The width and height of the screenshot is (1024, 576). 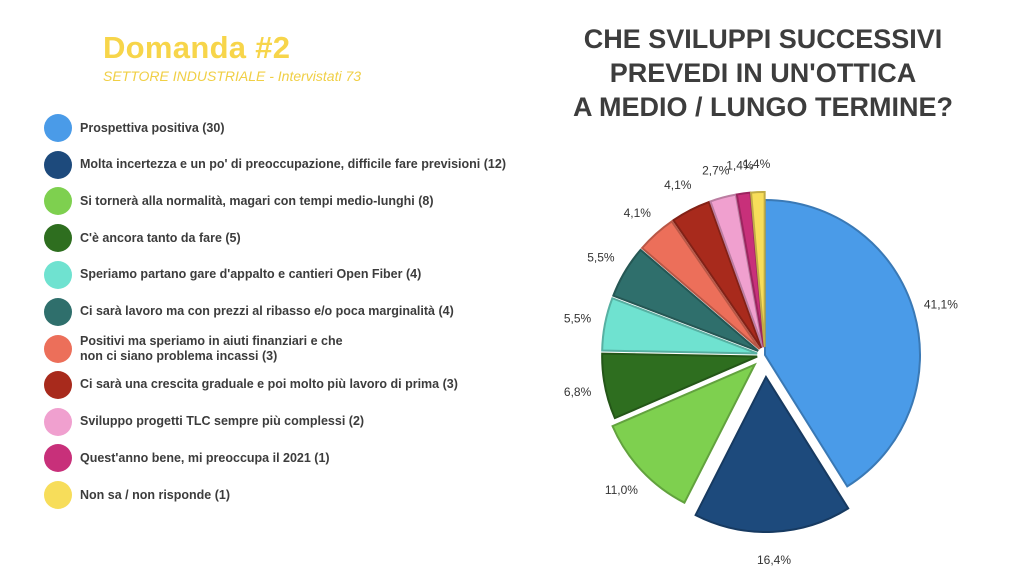 I want to click on page-subtitle: SETTORE INDUSTRIALE - Intervistati 73, so click(x=232, y=76).